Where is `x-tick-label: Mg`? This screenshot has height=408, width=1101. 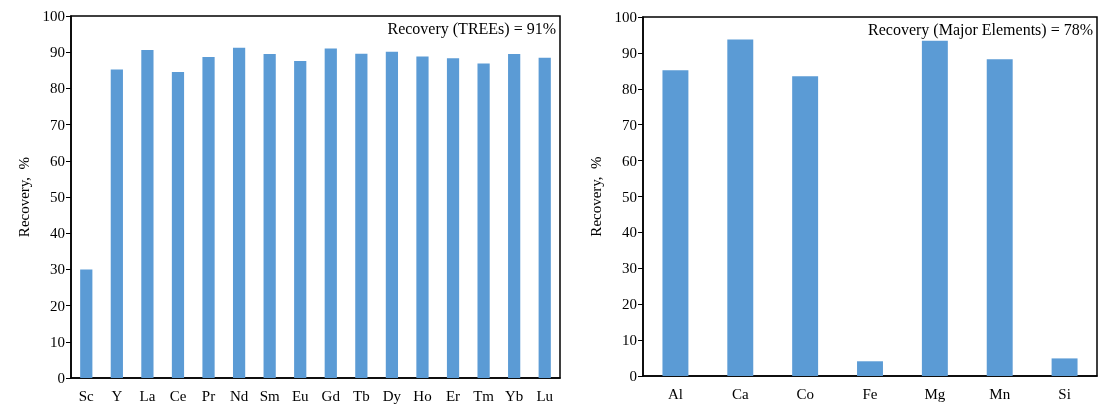 x-tick-label: Mg is located at coordinates (935, 393).